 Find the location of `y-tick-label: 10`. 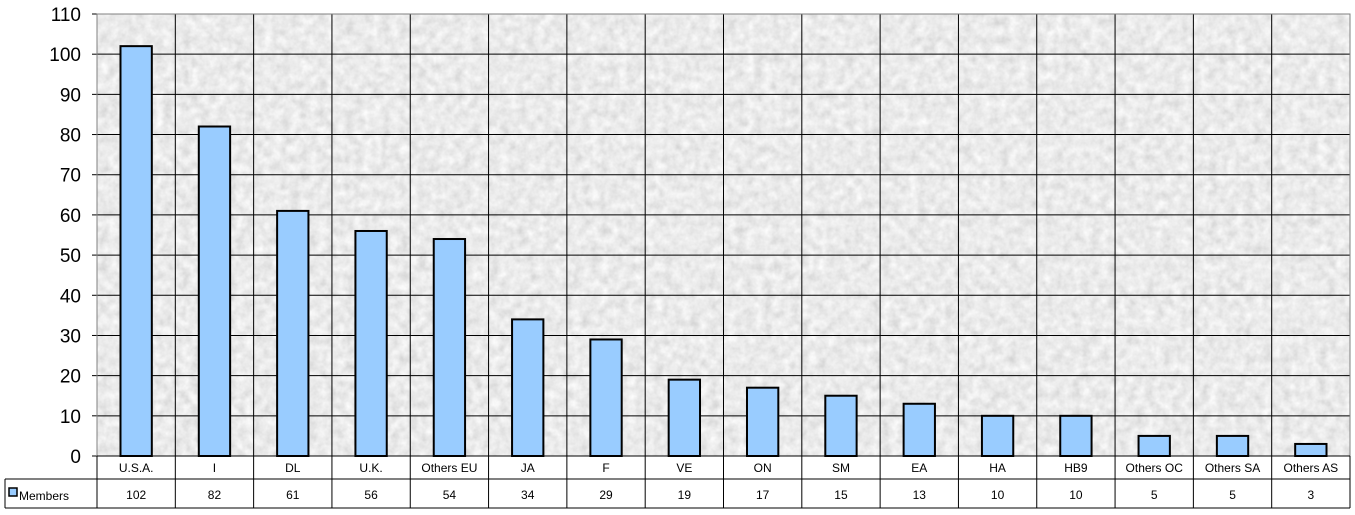

y-tick-label: 10 is located at coordinates (70, 417).